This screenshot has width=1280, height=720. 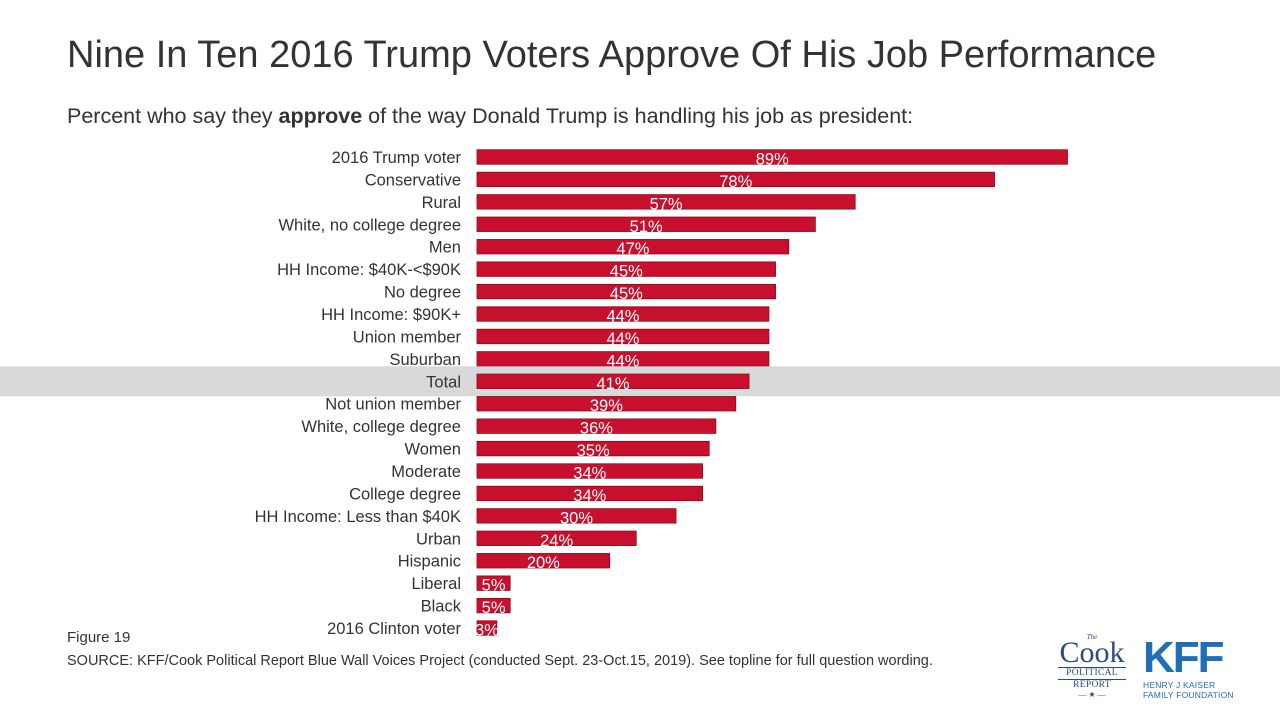 I want to click on bar-suburban, so click(x=623, y=359).